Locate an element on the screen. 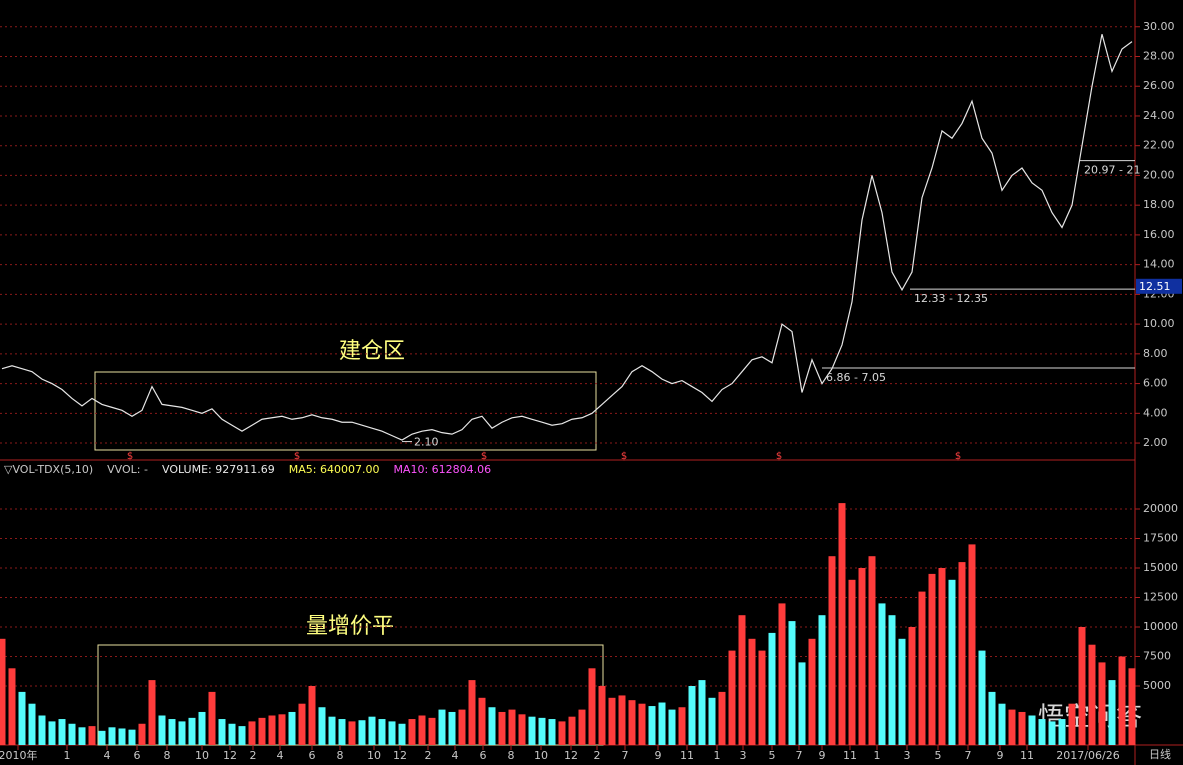  low-label: 2.10 is located at coordinates (426, 442).